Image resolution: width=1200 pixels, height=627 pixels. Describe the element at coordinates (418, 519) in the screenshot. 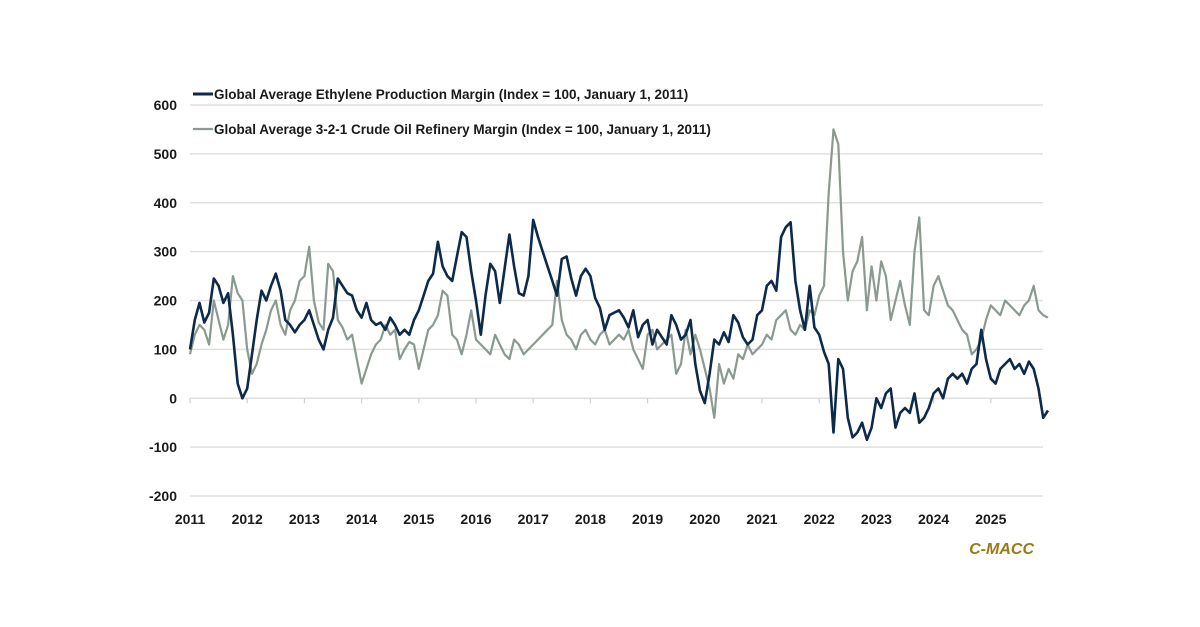

I see `x-tick-label: 2015` at that location.